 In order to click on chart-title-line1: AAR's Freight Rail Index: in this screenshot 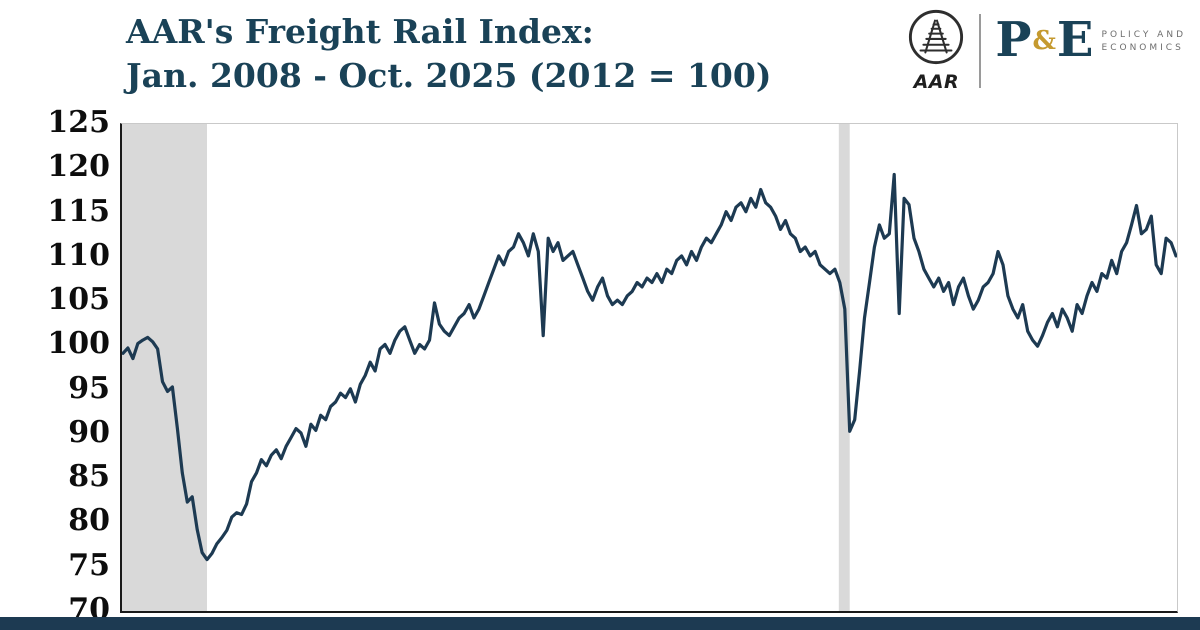, I will do `click(360, 31)`.